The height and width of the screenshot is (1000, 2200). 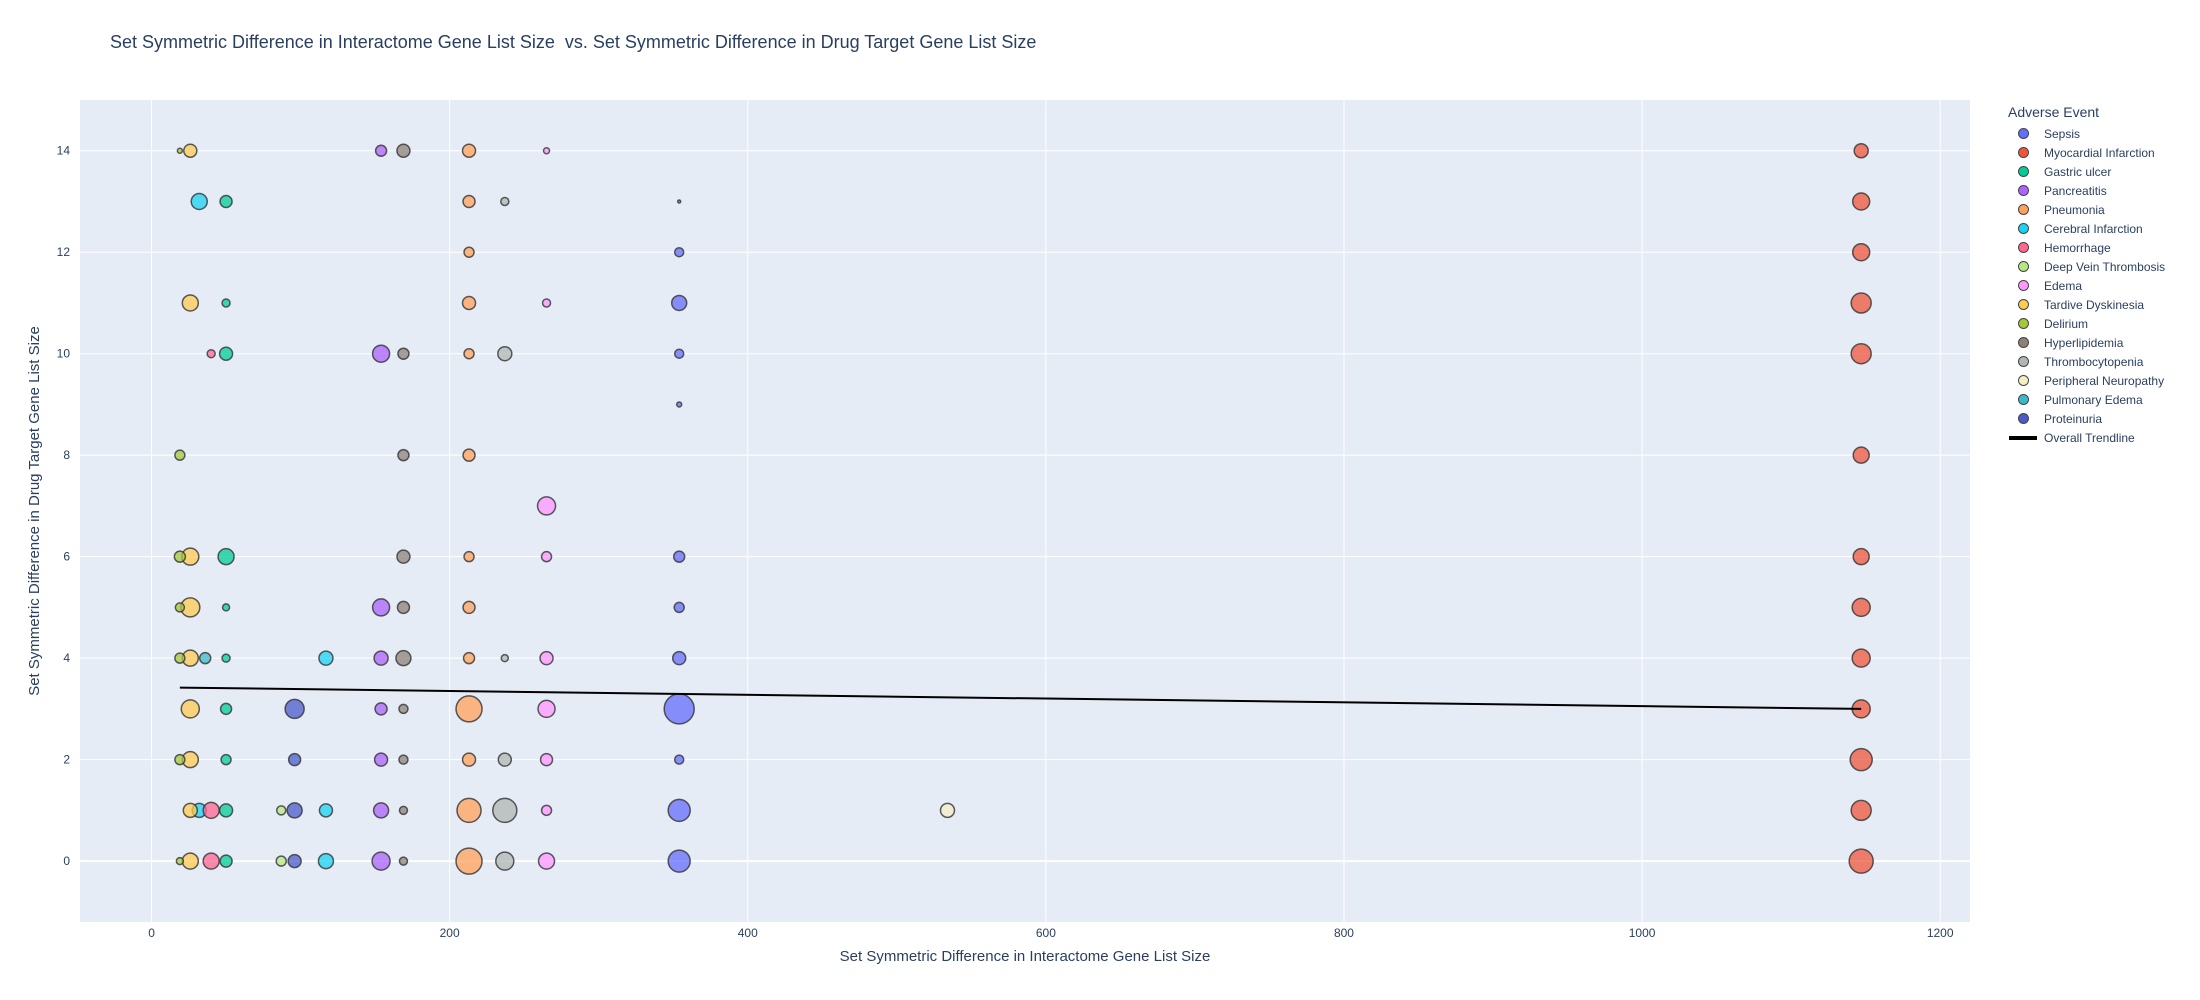 What do you see at coordinates (2086, 209) in the screenshot?
I see `legend-item: Pneumonia` at bounding box center [2086, 209].